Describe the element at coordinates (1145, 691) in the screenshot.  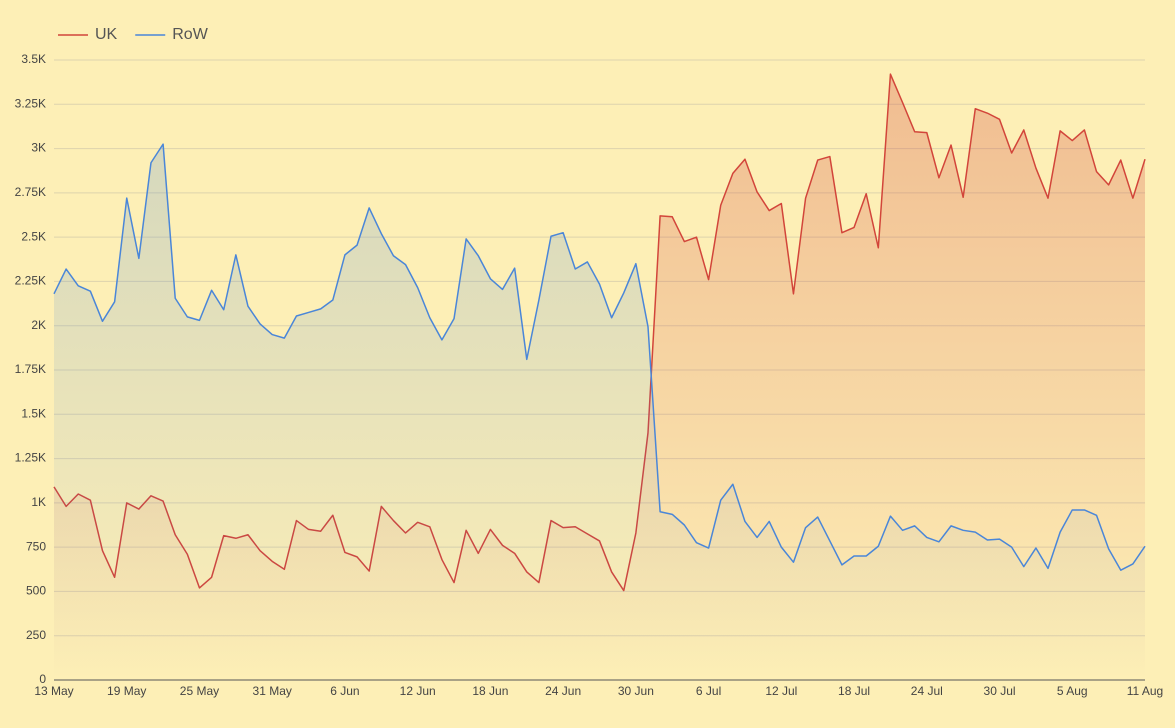
I see `x-tick-label: 11 Aug` at that location.